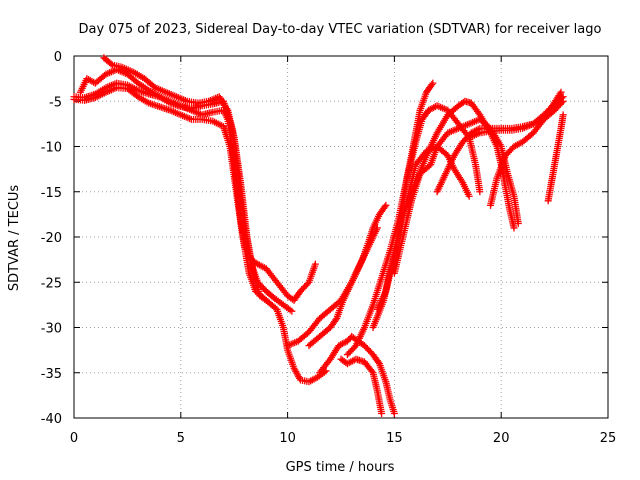 The width and height of the screenshot is (640, 480). I want to click on y-tick-label: -15, so click(51, 193).